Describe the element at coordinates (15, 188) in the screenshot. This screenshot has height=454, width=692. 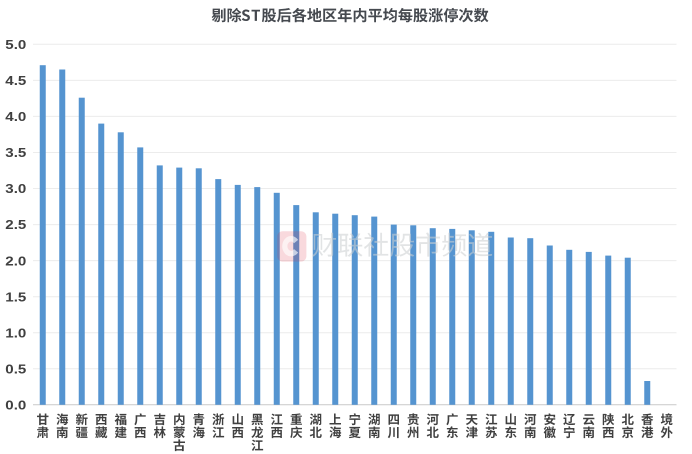
I see `svg-text: 3.0` at that location.